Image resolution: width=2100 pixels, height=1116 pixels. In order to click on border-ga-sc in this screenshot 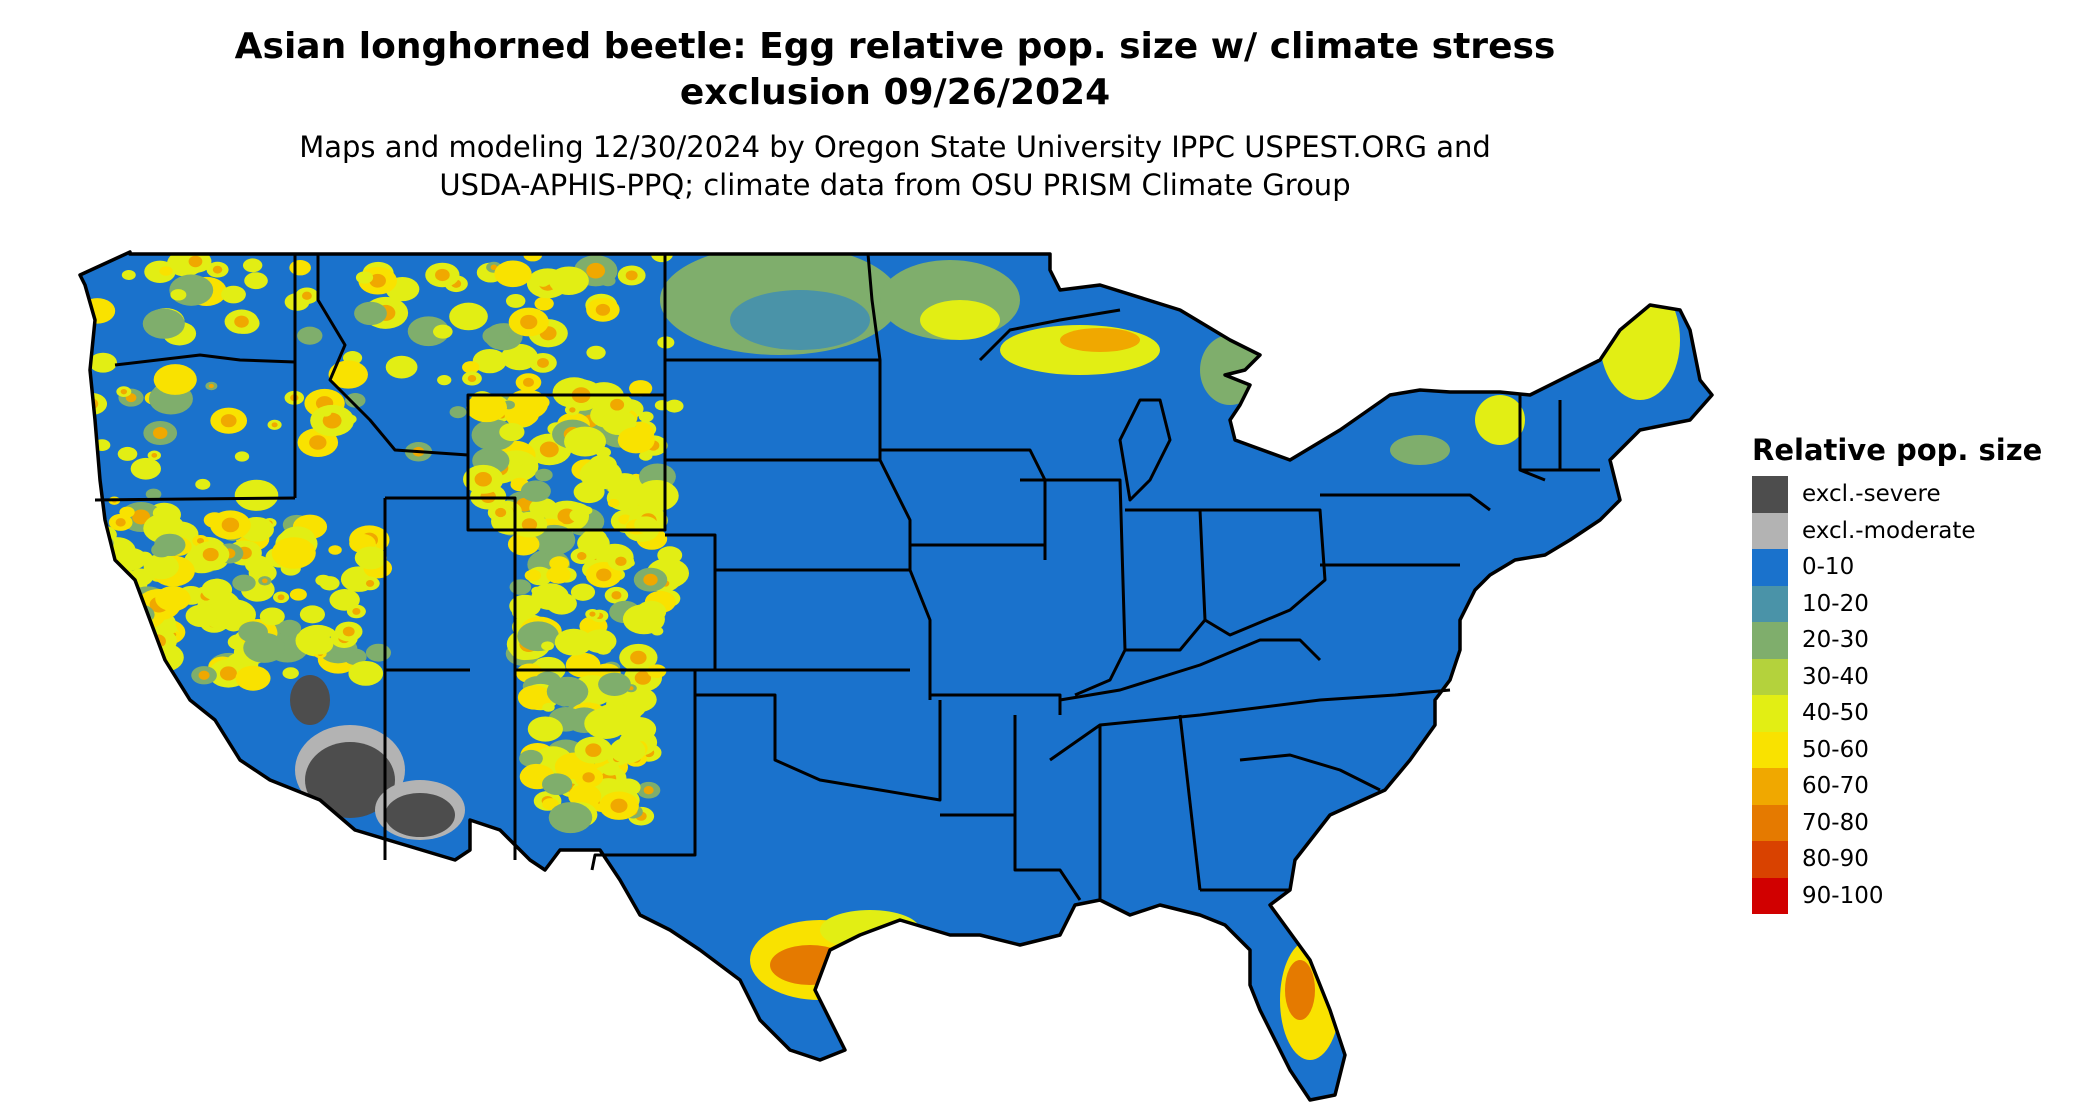, I will do `click(1310, 772)`.